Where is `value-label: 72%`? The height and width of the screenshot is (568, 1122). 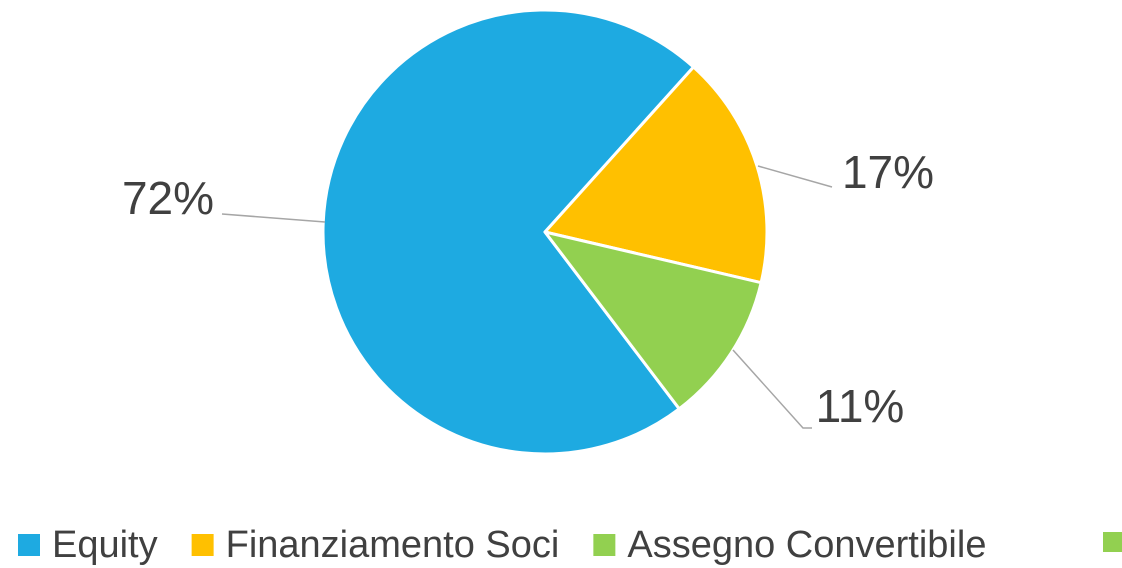
value-label: 72% is located at coordinates (168, 198).